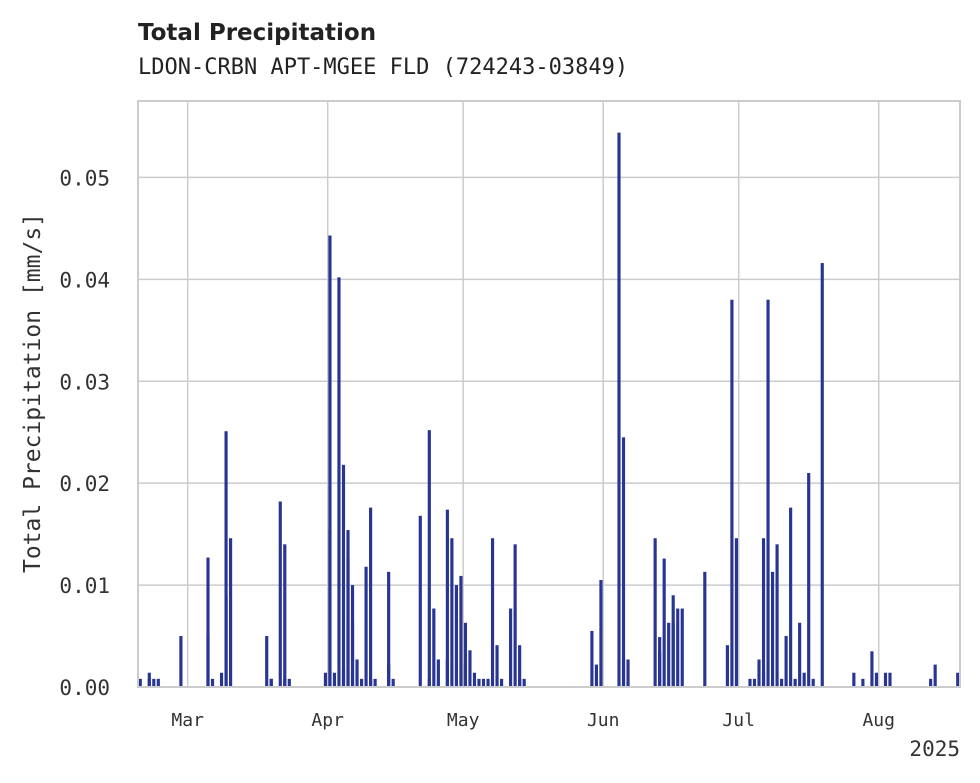 This screenshot has width=980, height=783. I want to click on chart-title: Total Precipitation, so click(257, 33).